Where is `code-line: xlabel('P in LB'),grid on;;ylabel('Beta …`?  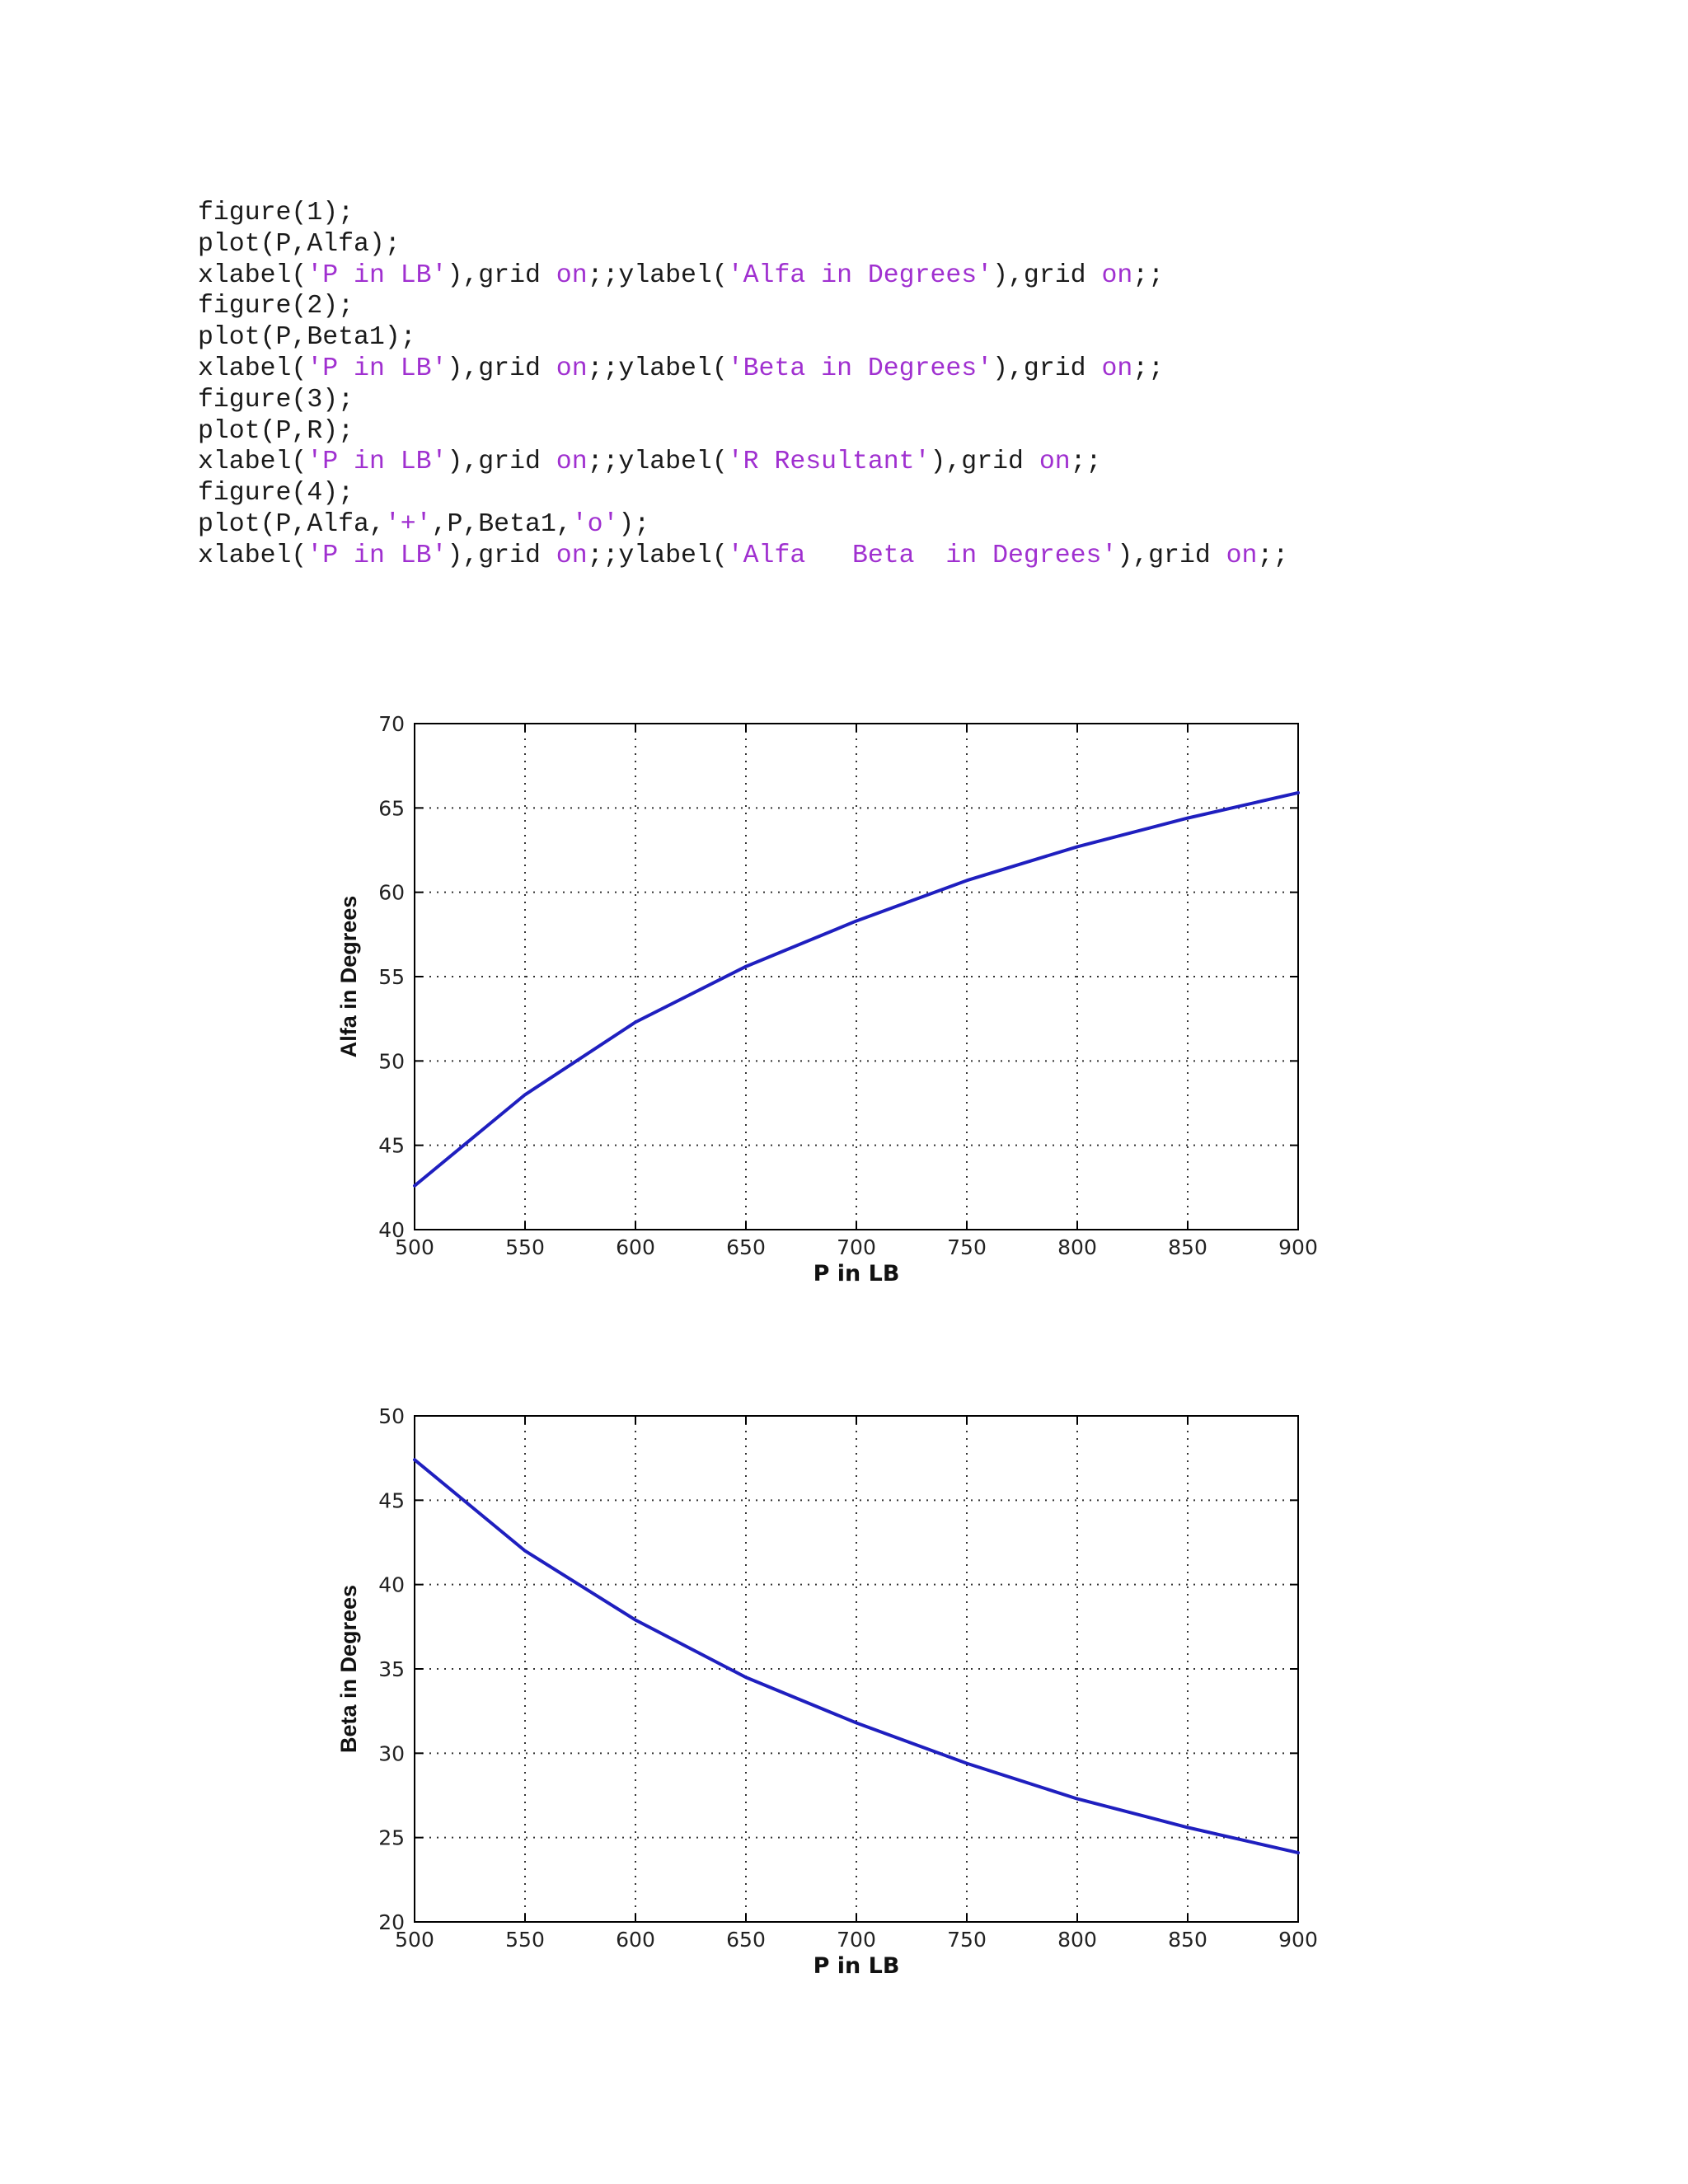
code-line: xlabel('P in LB'),grid on;;ylabel('Beta … is located at coordinates (899, 369).